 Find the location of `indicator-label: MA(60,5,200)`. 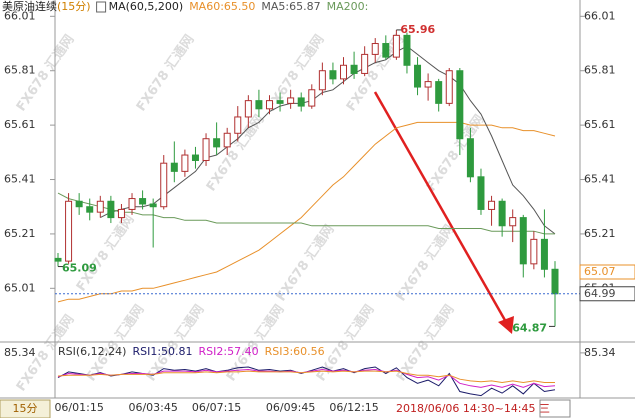

indicator-label: MA(60,5,200) is located at coordinates (146, 6).